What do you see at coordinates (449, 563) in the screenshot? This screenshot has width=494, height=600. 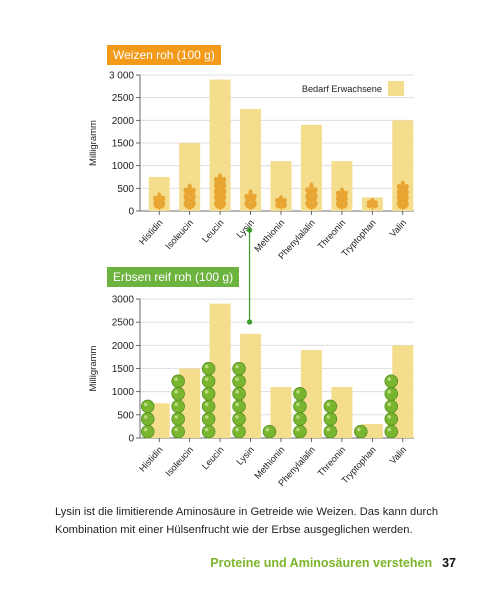 I see `page-number: 37` at bounding box center [449, 563].